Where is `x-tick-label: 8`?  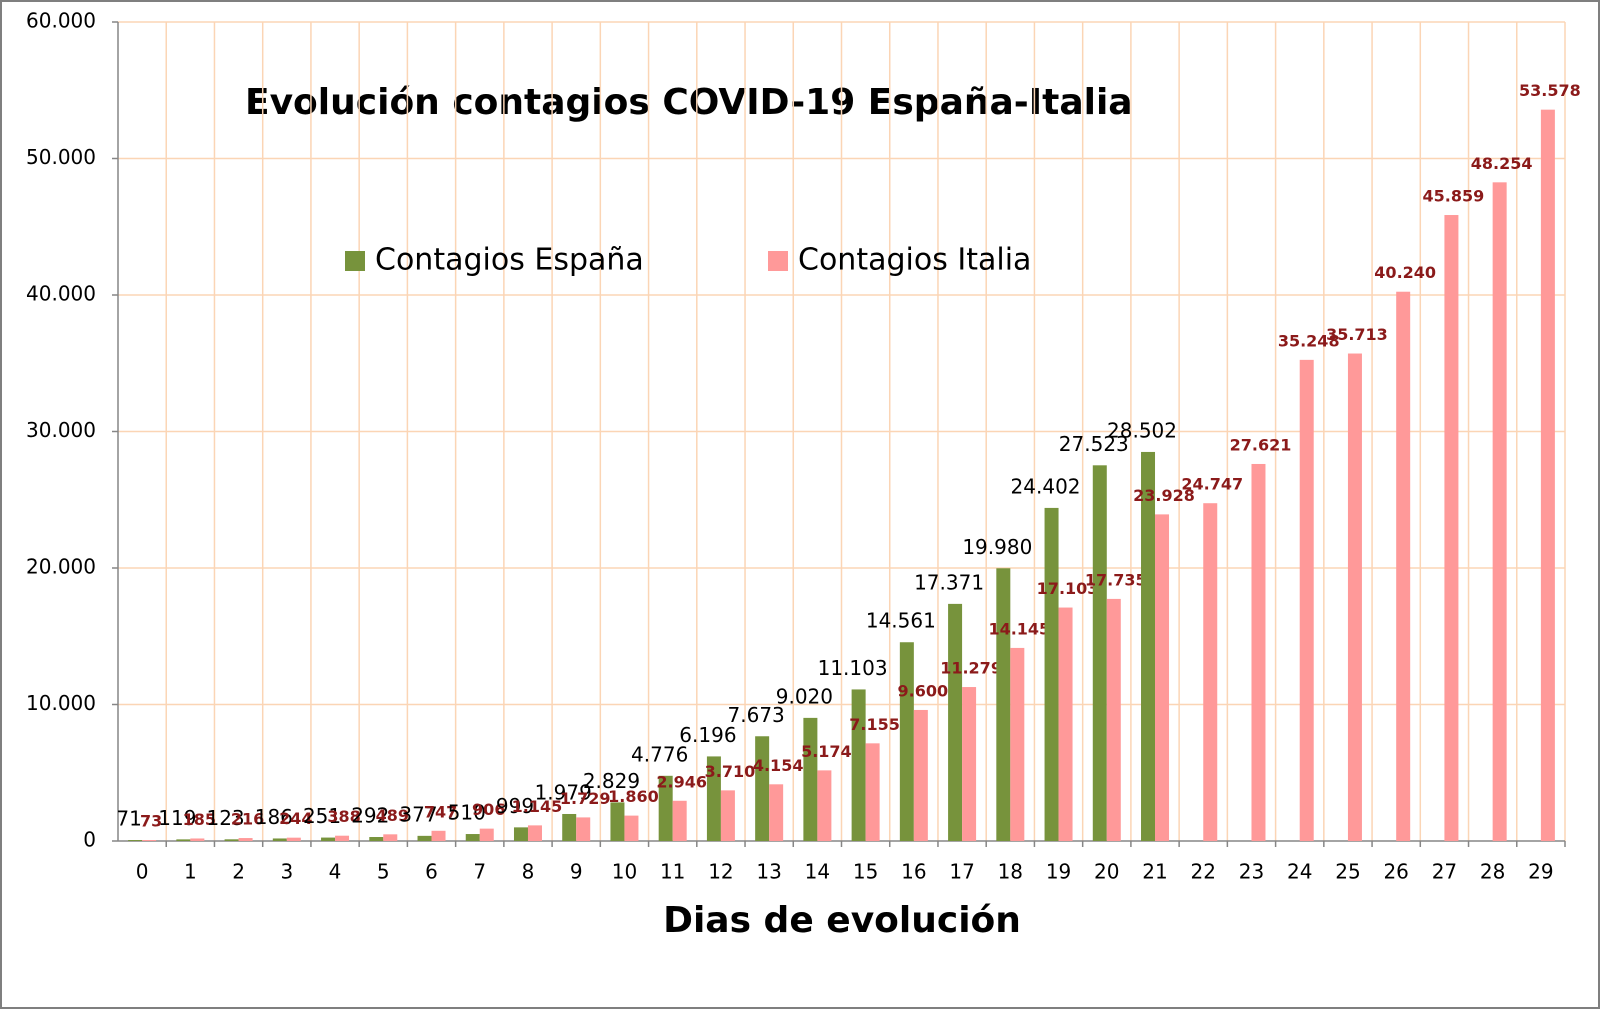
x-tick-label: 8 is located at coordinates (528, 872).